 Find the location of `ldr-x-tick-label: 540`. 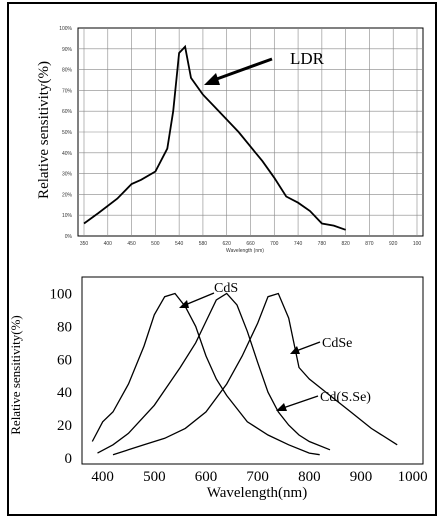

ldr-x-tick-label: 540 is located at coordinates (179, 244).